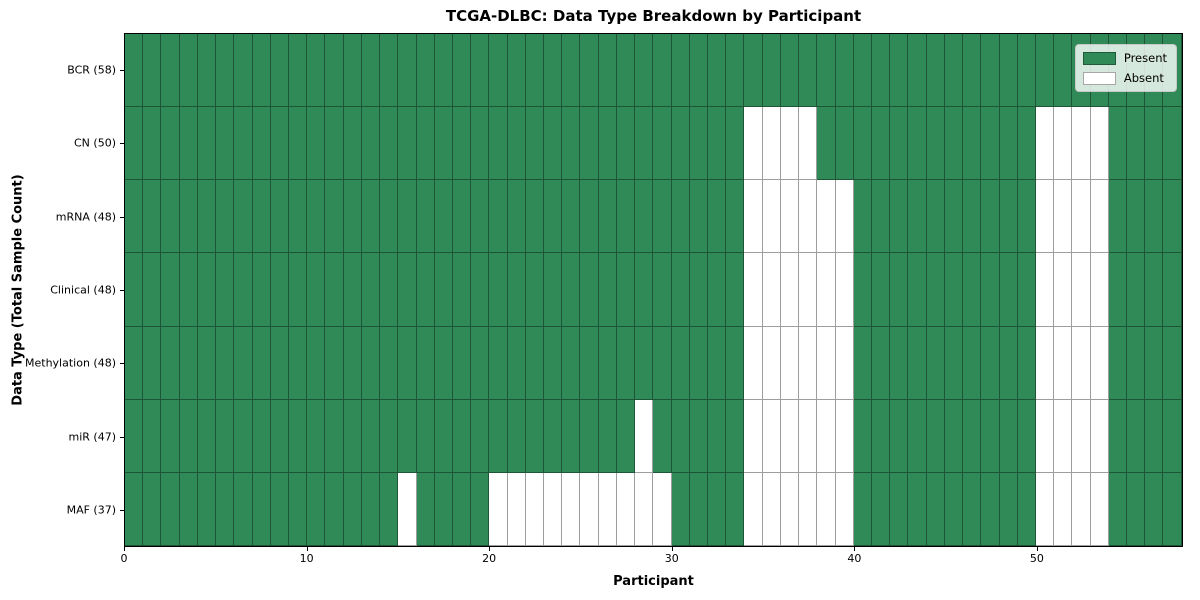  Describe the element at coordinates (18, 290) in the screenshot. I see `y-axis-title: Data Type (Total Sample Count)` at that location.